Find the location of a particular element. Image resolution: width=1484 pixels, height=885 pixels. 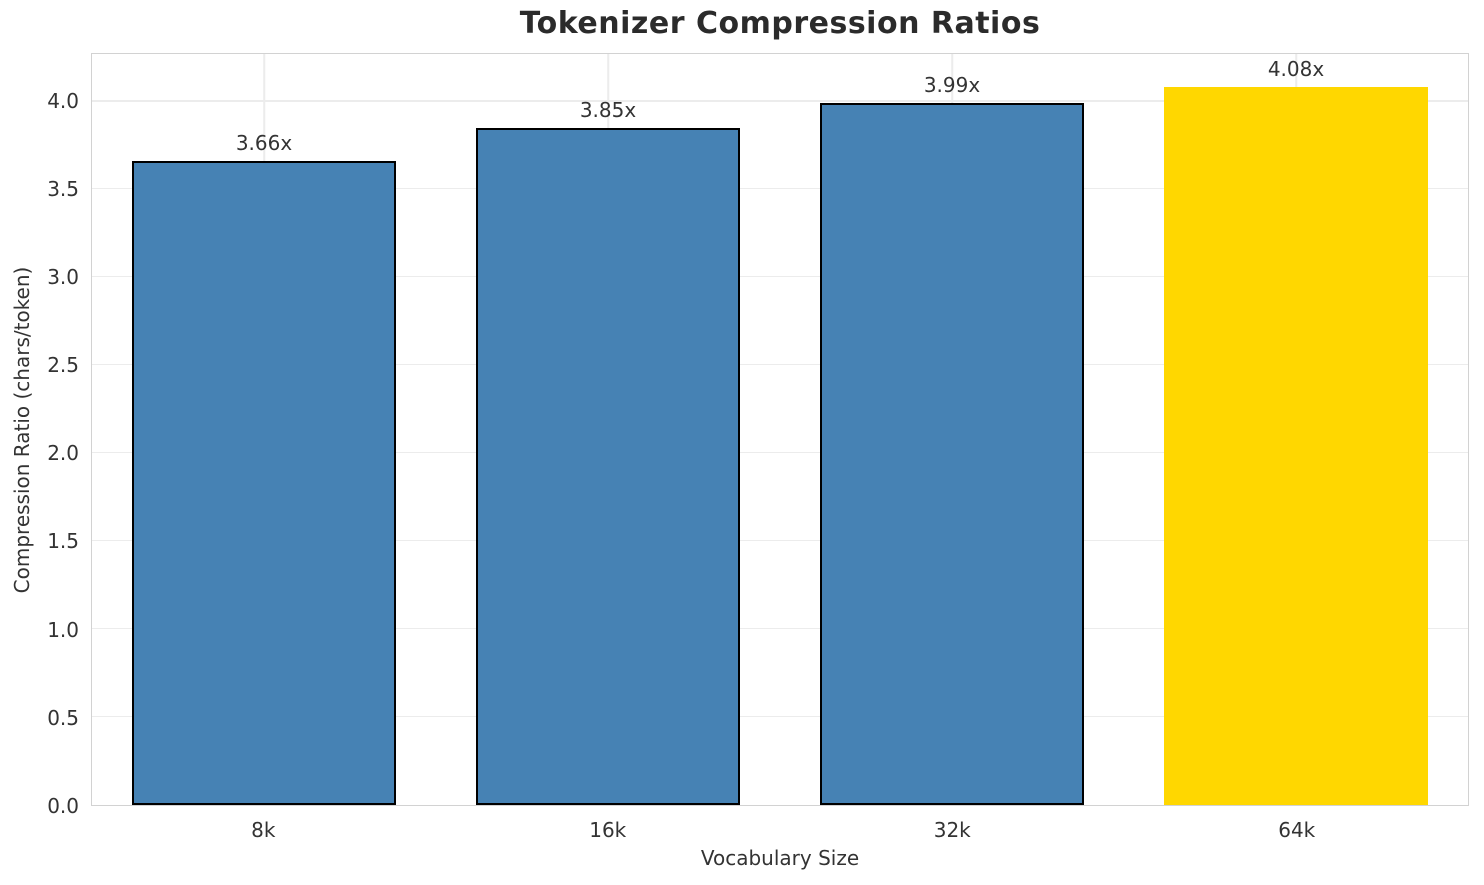

x-tick-label-64k: 64k is located at coordinates (1297, 830).